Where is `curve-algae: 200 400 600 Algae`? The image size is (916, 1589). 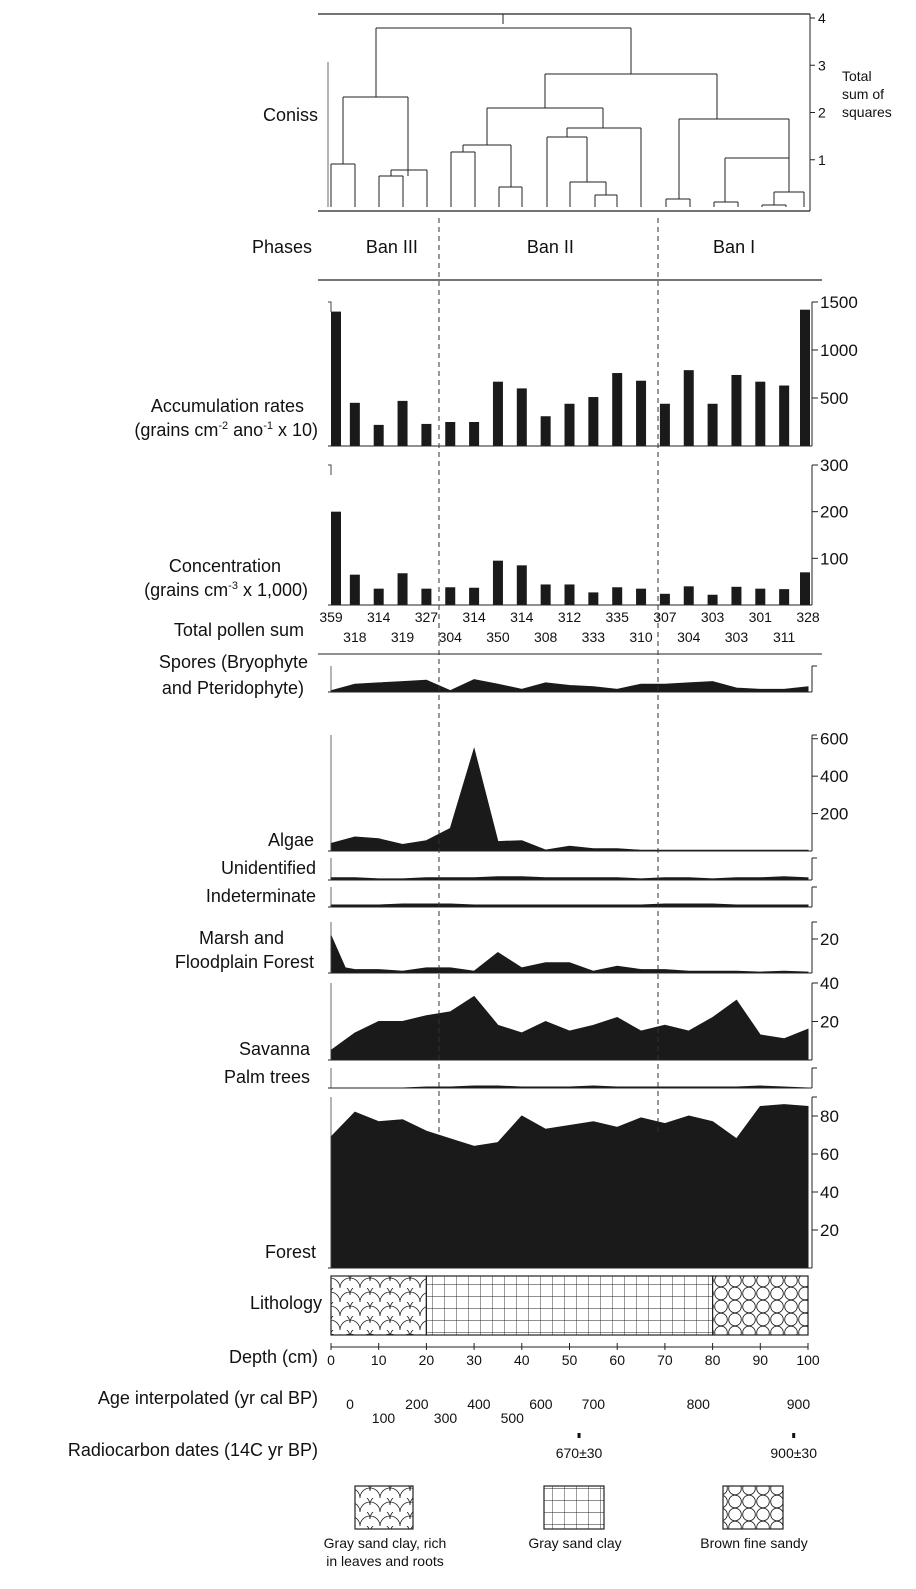
curve-algae: 200 400 600 Algae is located at coordinates (558, 791).